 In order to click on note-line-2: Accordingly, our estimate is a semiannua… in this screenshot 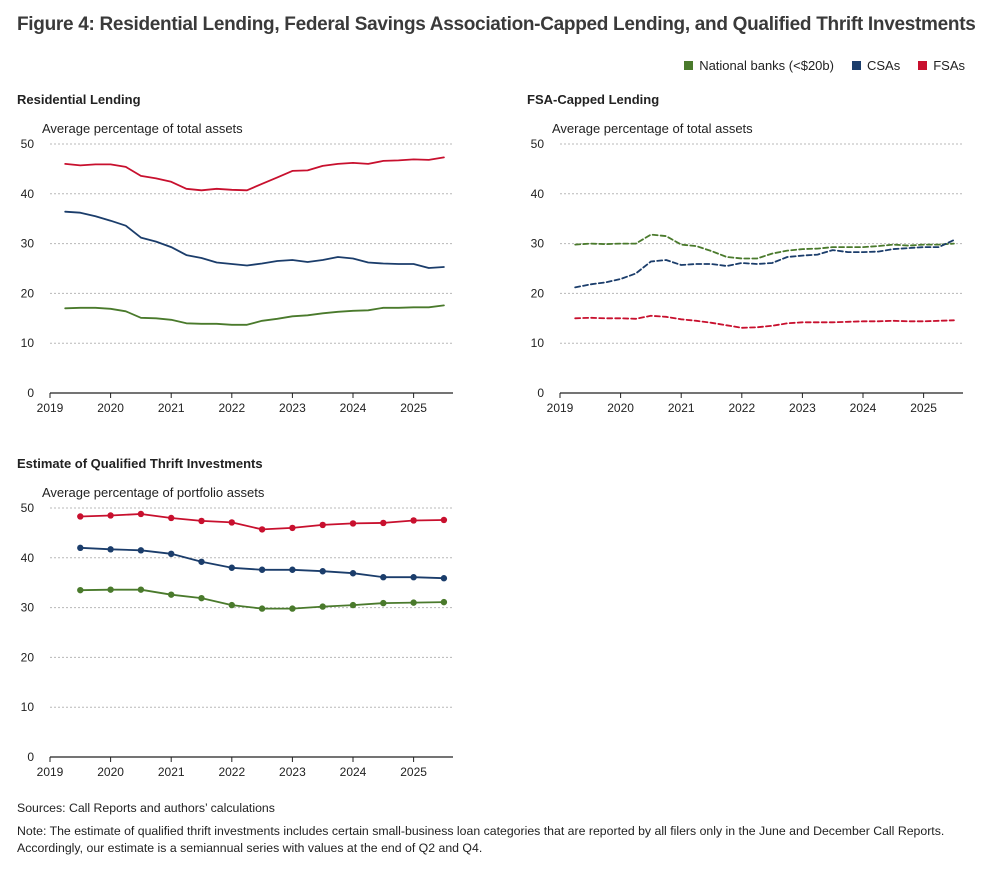, I will do `click(250, 848)`.